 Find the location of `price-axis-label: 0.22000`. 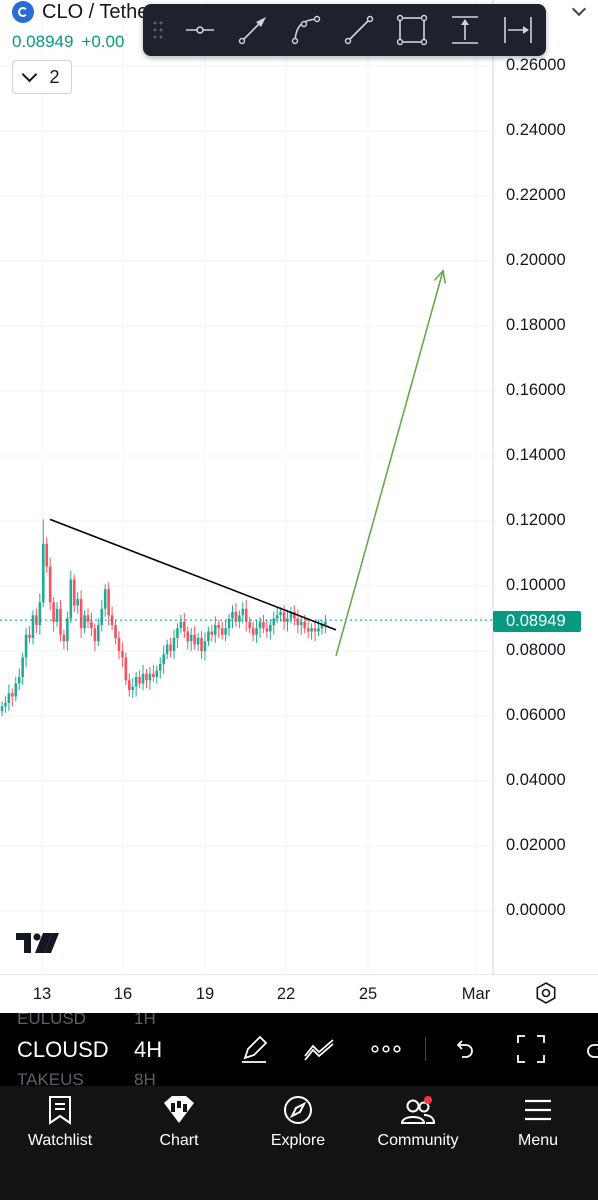

price-axis-label: 0.22000 is located at coordinates (536, 195).